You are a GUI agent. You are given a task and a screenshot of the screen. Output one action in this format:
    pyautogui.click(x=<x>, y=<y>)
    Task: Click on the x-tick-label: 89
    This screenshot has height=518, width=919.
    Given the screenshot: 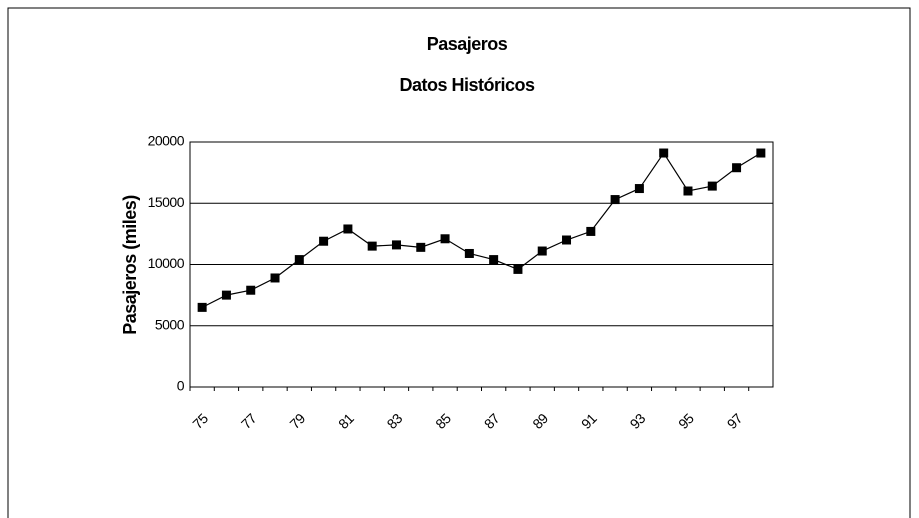 What is the action you would take?
    pyautogui.click(x=540, y=421)
    